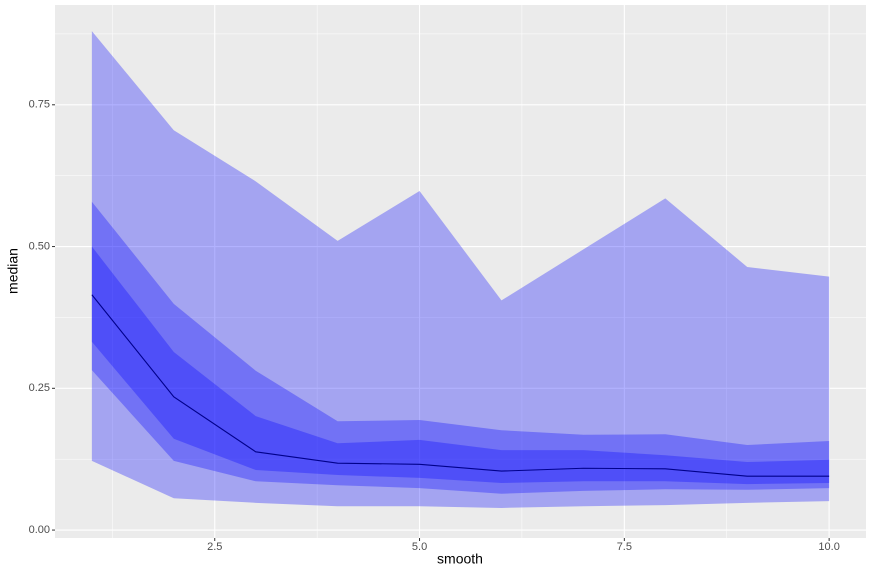 The height and width of the screenshot is (575, 874). What do you see at coordinates (13, 271) in the screenshot?
I see `y-axis-title: median` at bounding box center [13, 271].